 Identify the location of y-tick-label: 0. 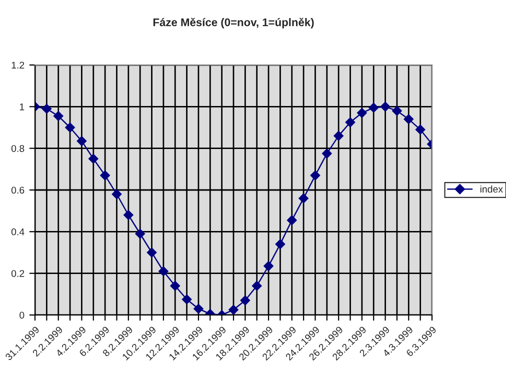
(22, 315).